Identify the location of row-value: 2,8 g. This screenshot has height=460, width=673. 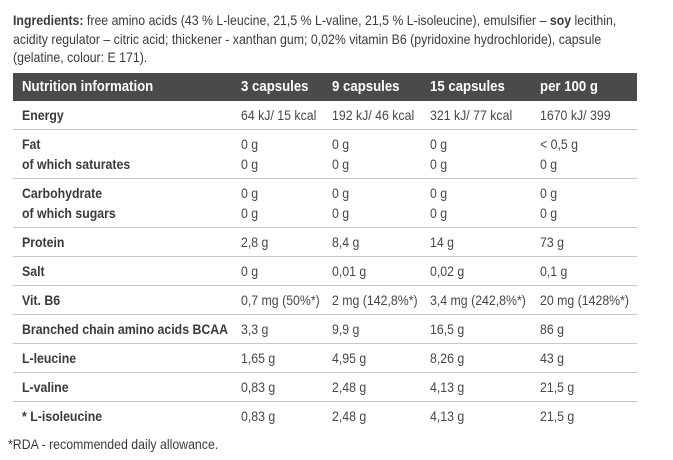
(255, 241).